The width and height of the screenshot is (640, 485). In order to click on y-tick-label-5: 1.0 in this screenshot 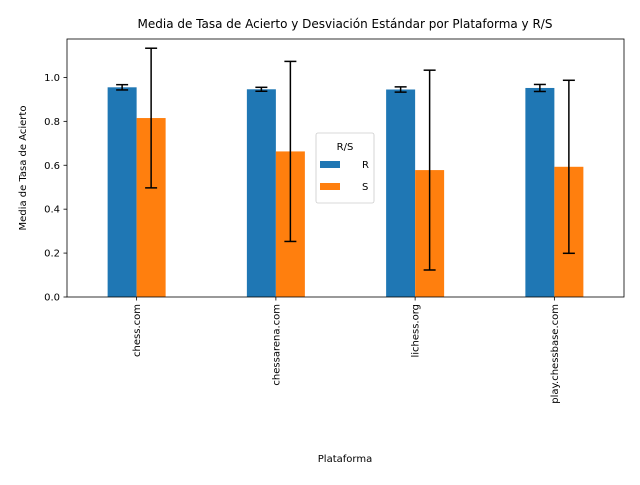, I will do `click(52, 78)`.